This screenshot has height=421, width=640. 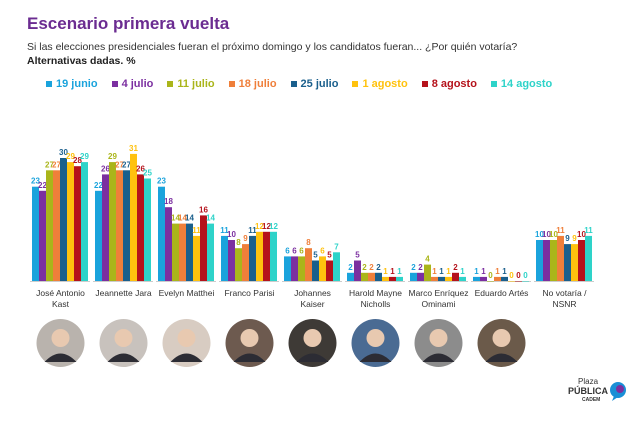 What do you see at coordinates (81, 61) in the screenshot?
I see `chart-note: Alternativas dadas. %` at bounding box center [81, 61].